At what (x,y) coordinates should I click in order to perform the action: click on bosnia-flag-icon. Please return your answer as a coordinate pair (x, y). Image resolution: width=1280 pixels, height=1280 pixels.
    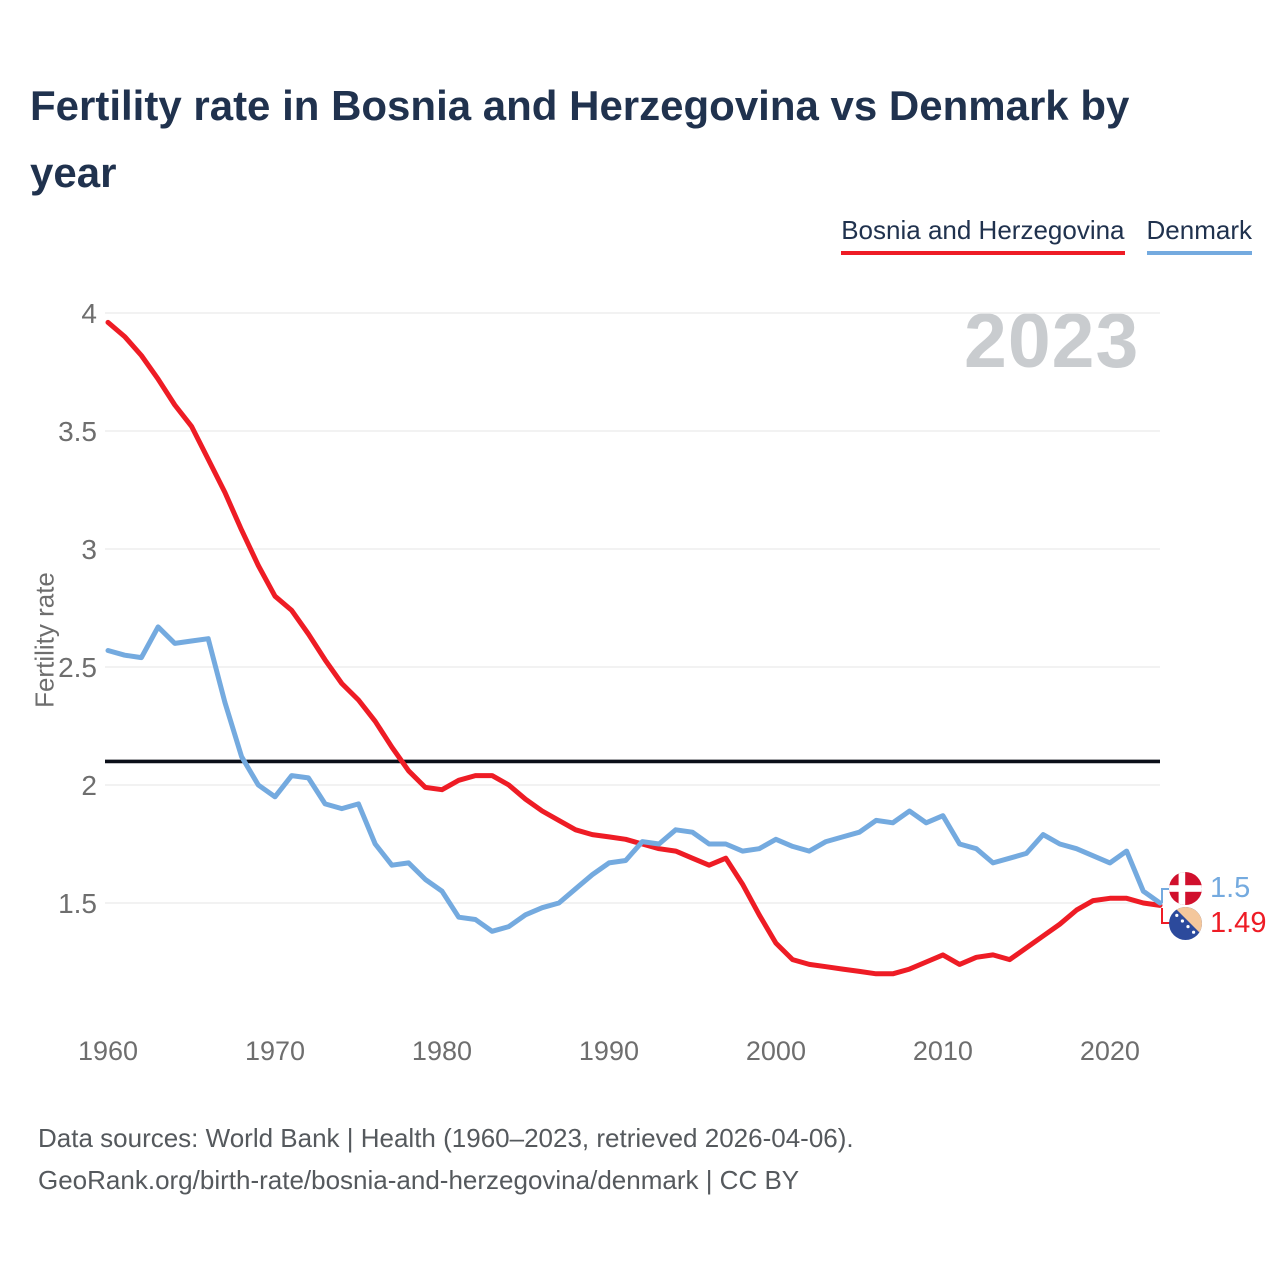
    Looking at the image, I should click on (1185, 923).